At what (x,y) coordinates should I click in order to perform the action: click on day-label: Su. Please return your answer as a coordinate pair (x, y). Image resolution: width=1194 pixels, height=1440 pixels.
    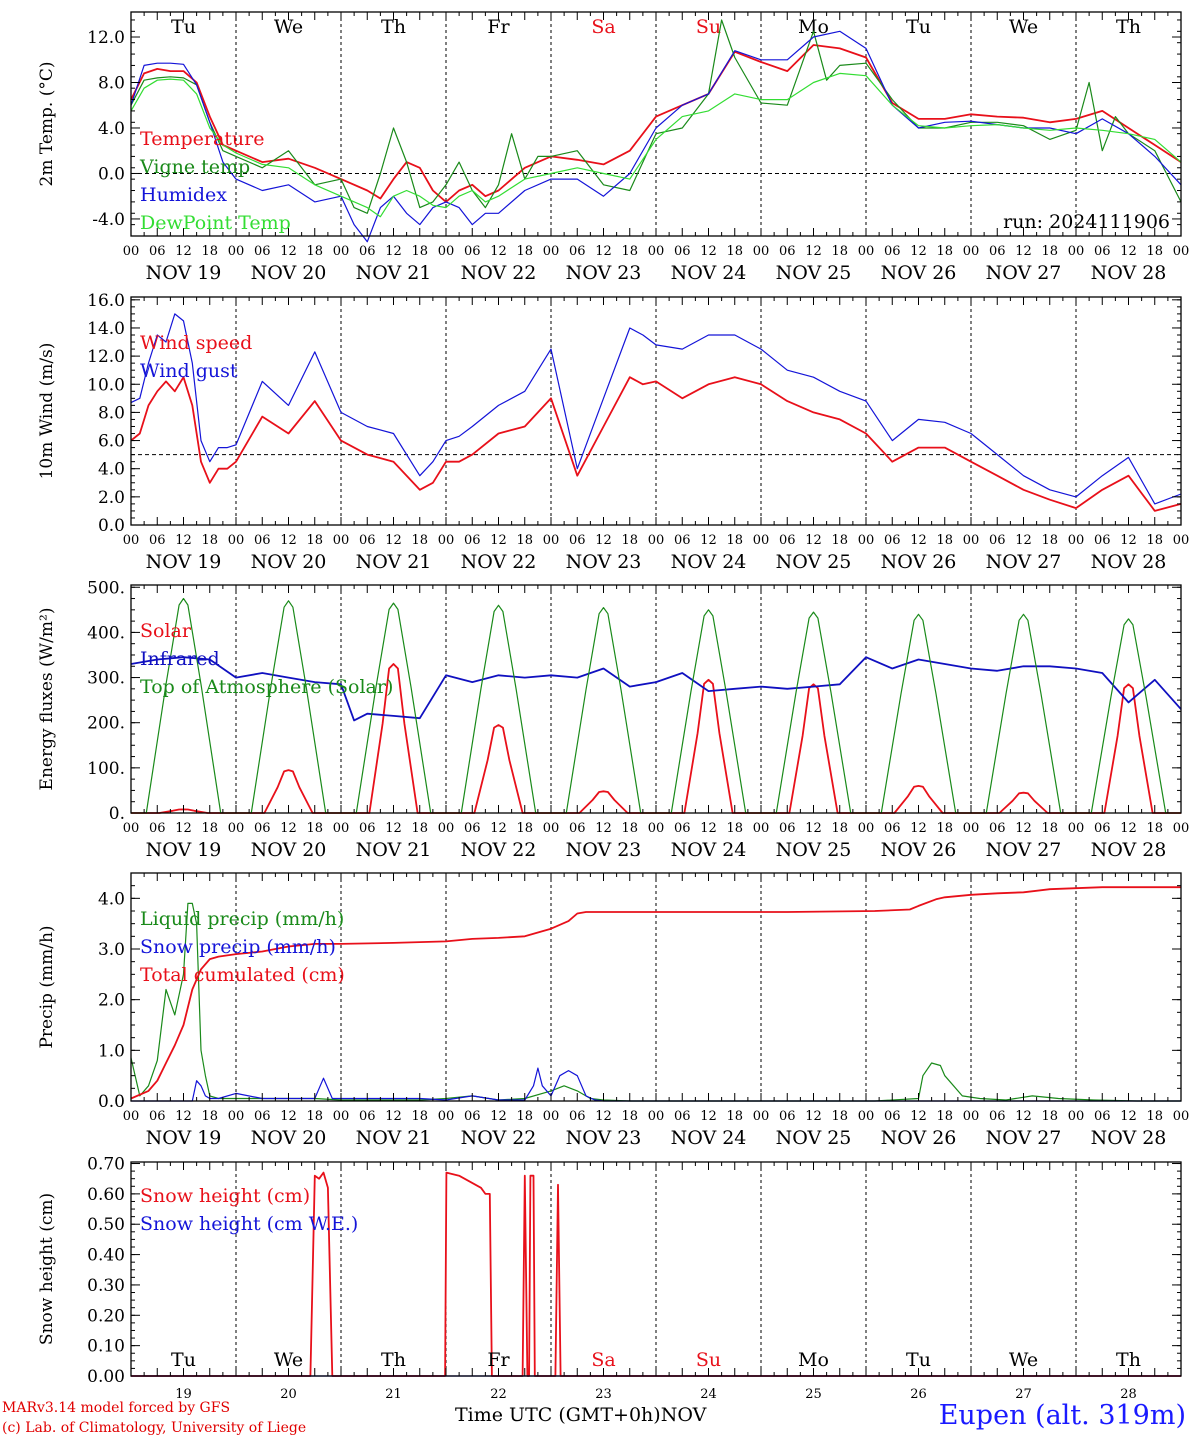
    Looking at the image, I should click on (708, 27).